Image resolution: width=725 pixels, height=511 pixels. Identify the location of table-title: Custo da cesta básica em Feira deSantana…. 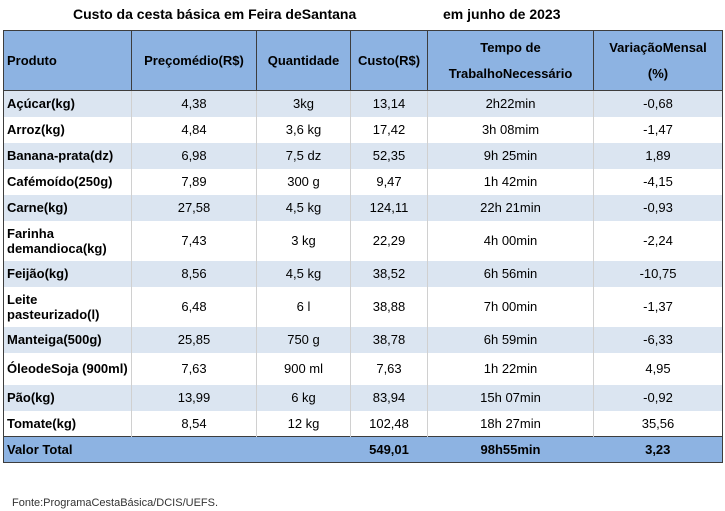
(362, 15).